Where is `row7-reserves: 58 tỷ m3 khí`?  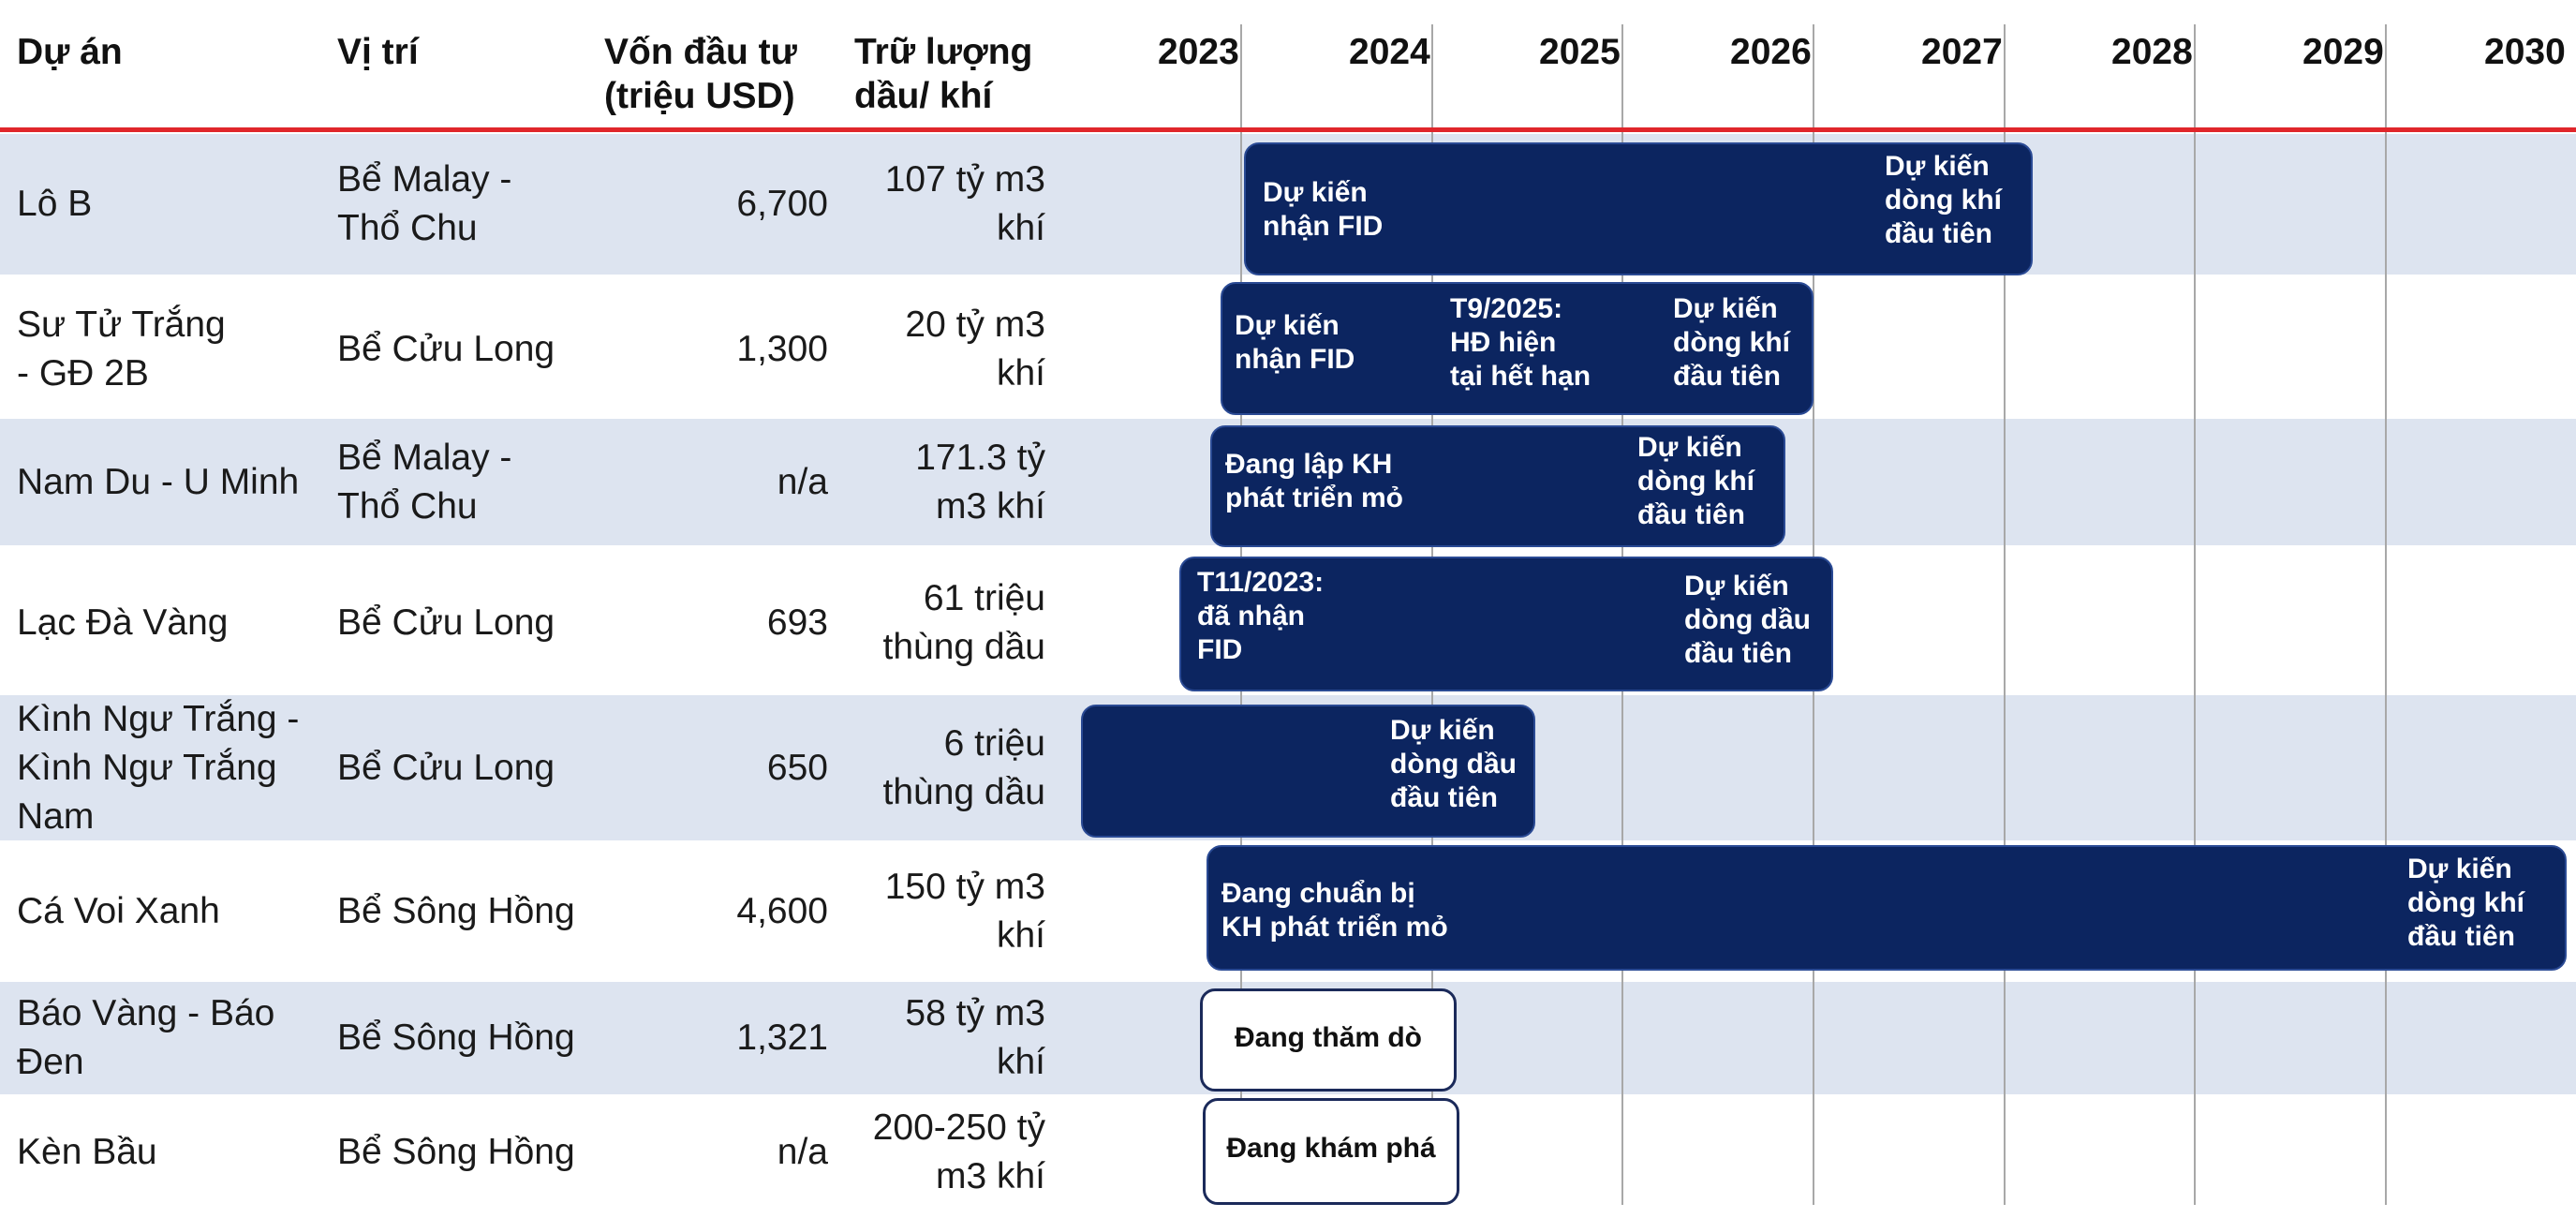 row7-reserves: 58 tỷ m3 khí is located at coordinates (975, 1037).